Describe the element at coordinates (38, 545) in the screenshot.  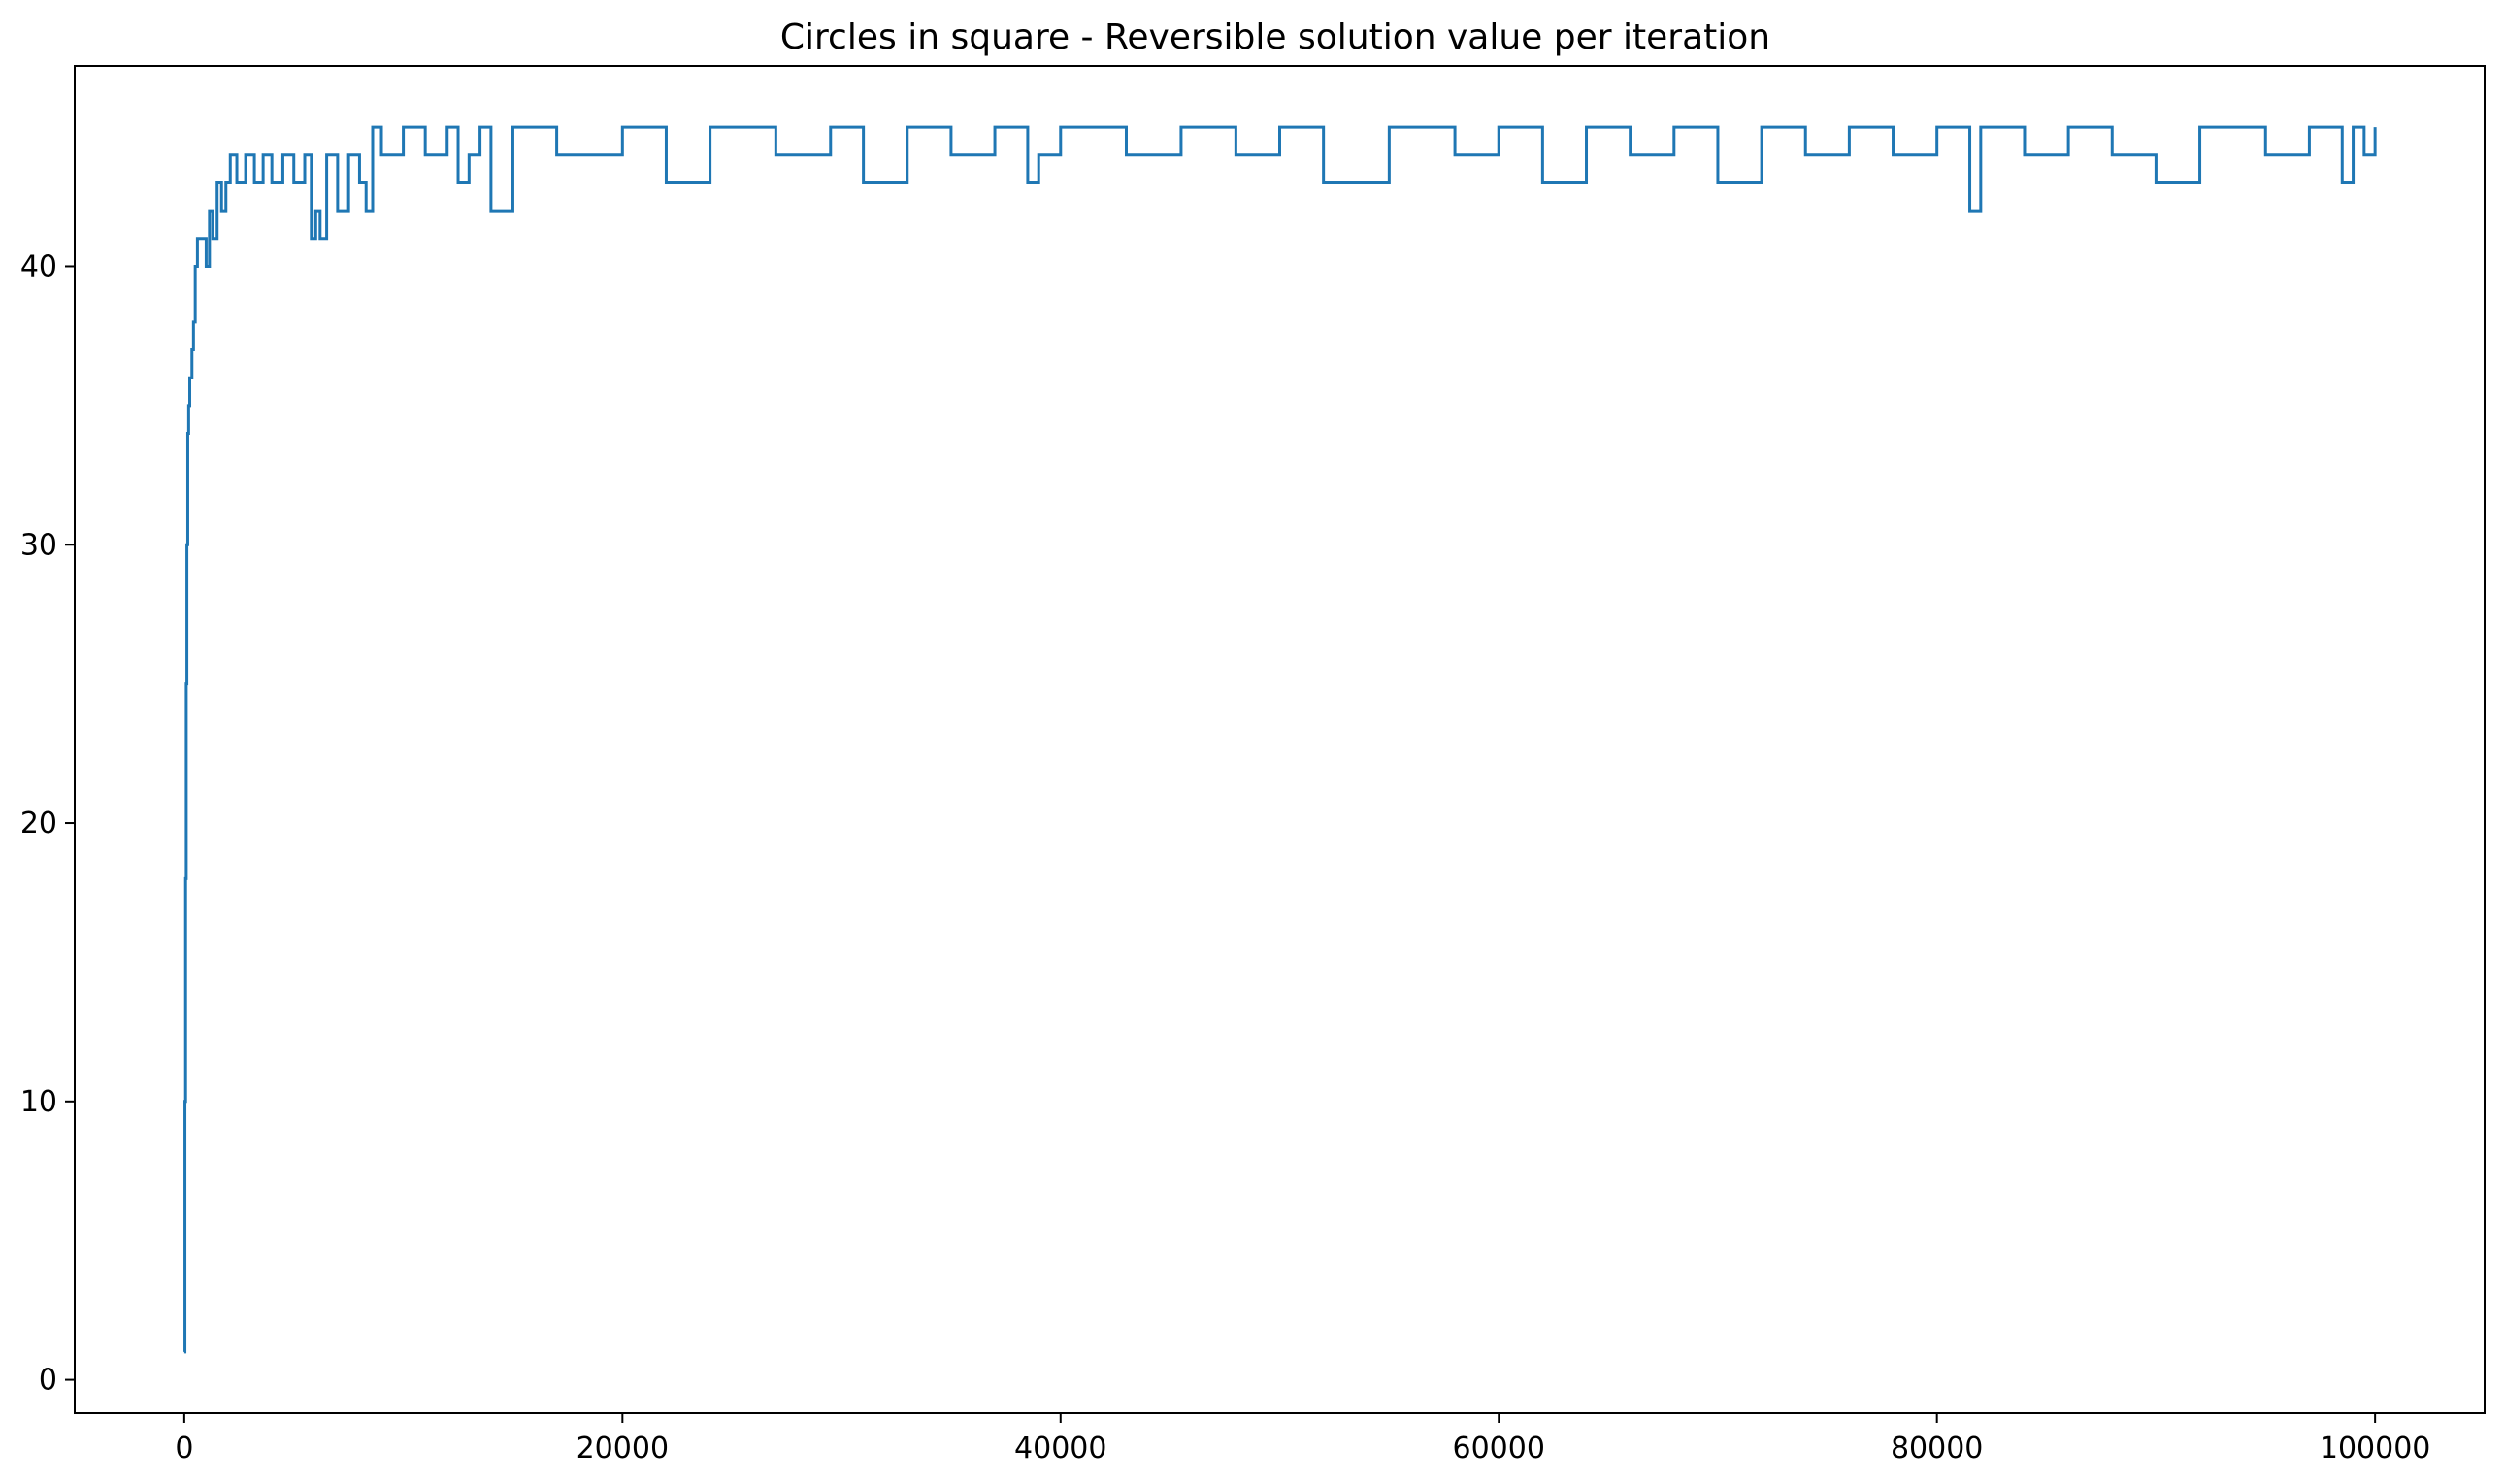
I see `y-tick-label: 30` at that location.